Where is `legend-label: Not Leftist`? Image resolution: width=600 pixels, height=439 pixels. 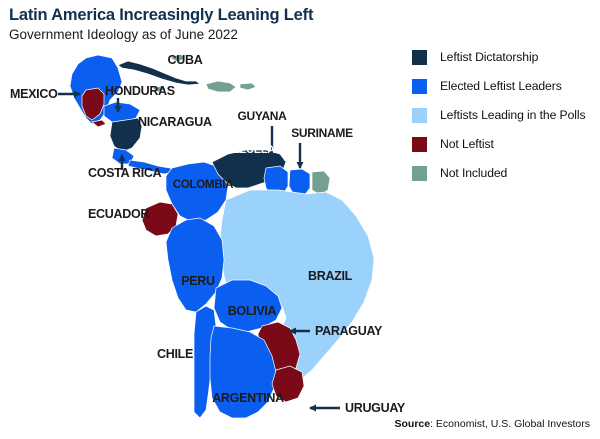 legend-label: Not Leftist is located at coordinates (467, 144).